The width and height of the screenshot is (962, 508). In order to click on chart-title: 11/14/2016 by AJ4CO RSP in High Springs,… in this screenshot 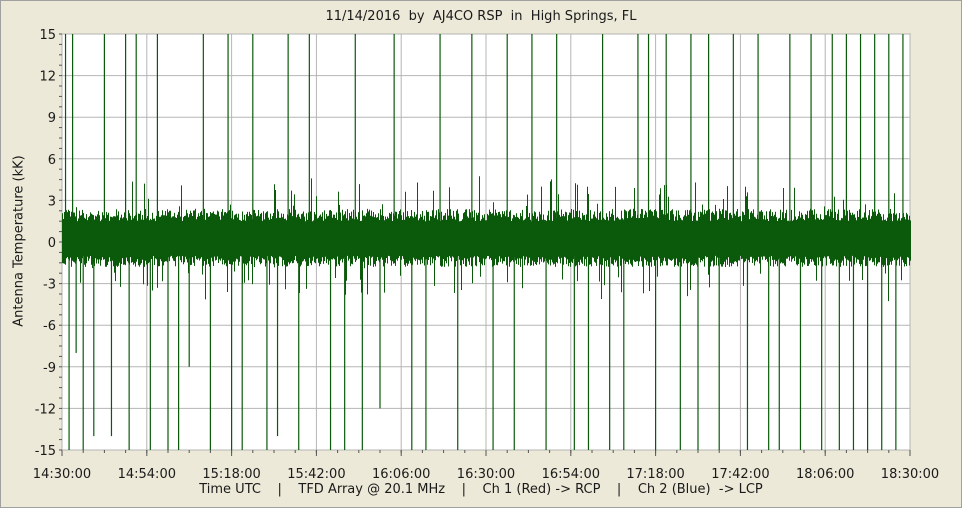, I will do `click(481, 16)`.